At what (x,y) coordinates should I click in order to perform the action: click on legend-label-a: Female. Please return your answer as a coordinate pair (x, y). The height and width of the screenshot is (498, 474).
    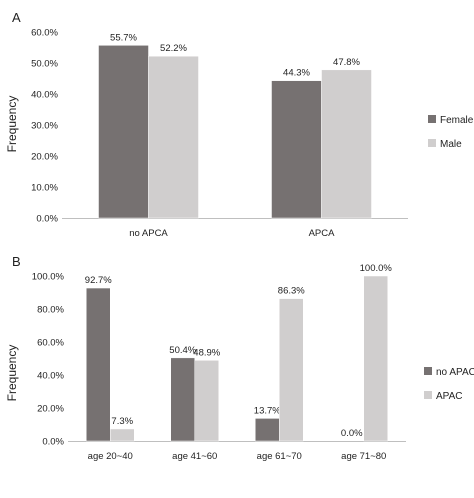
    Looking at the image, I should click on (457, 120).